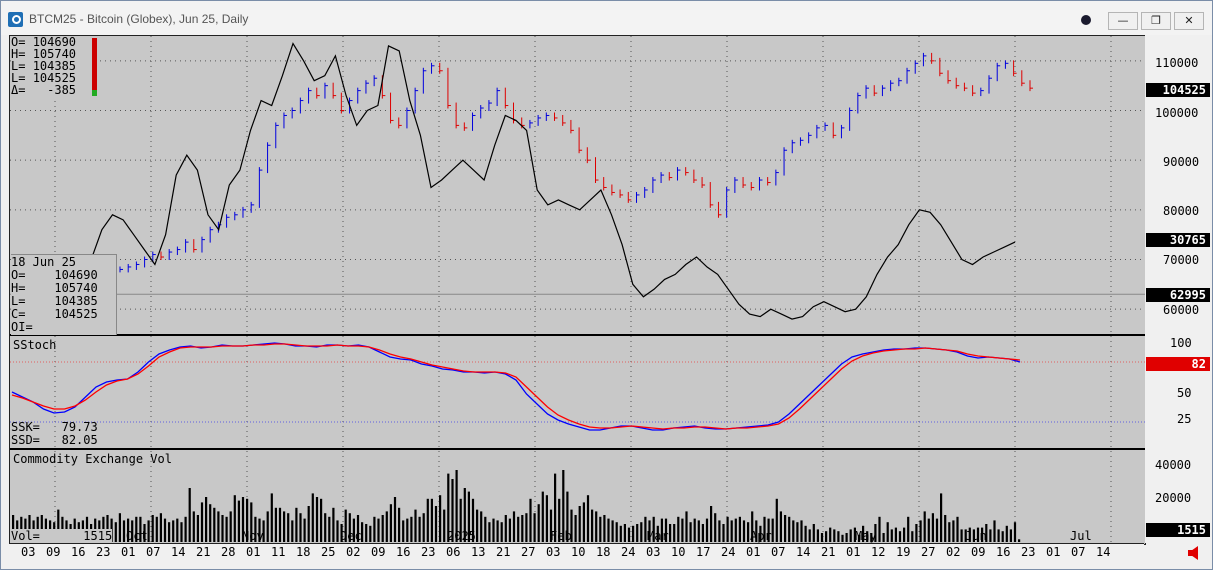  Describe the element at coordinates (1181, 343) in the screenshot. I see `stoch-label: 100` at that location.